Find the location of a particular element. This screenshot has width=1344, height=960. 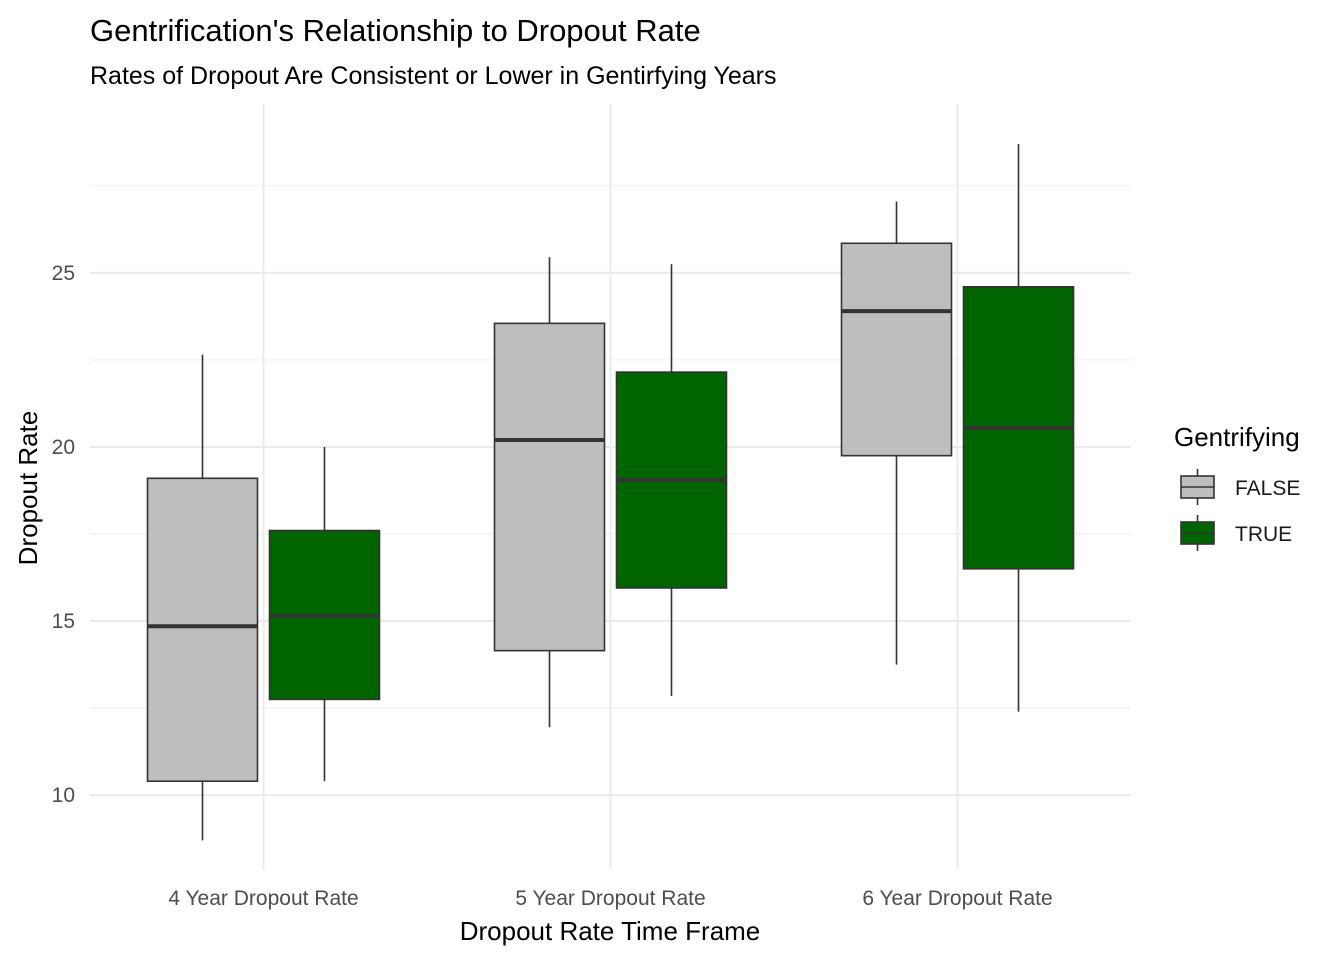

x-axis-title: Dropout Rate Time Frame is located at coordinates (610, 931).